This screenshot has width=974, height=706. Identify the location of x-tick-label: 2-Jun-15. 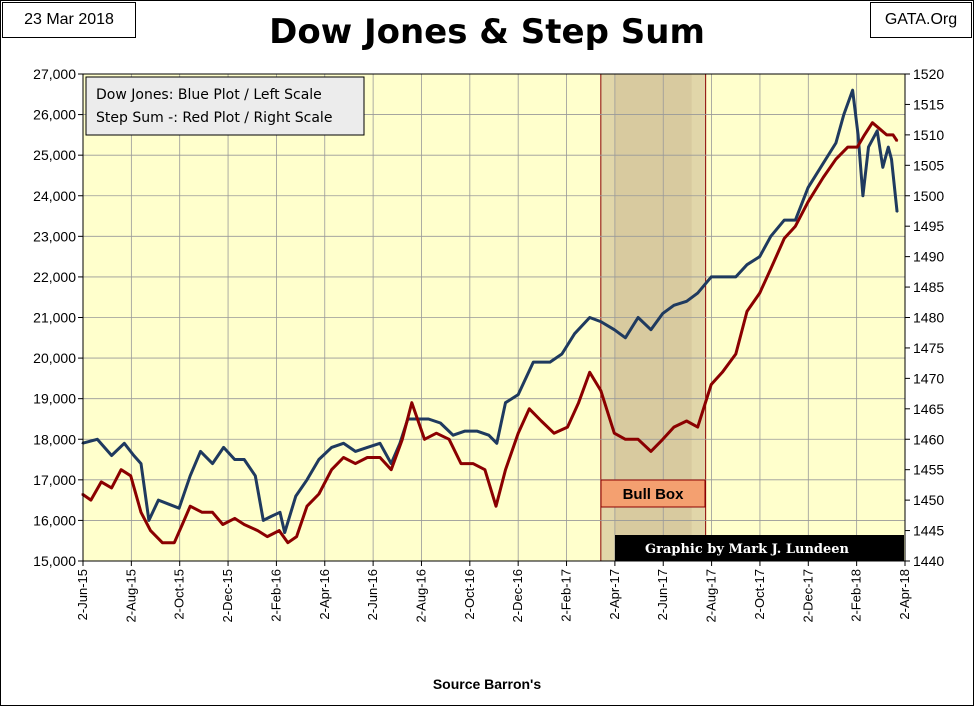
(82, 594).